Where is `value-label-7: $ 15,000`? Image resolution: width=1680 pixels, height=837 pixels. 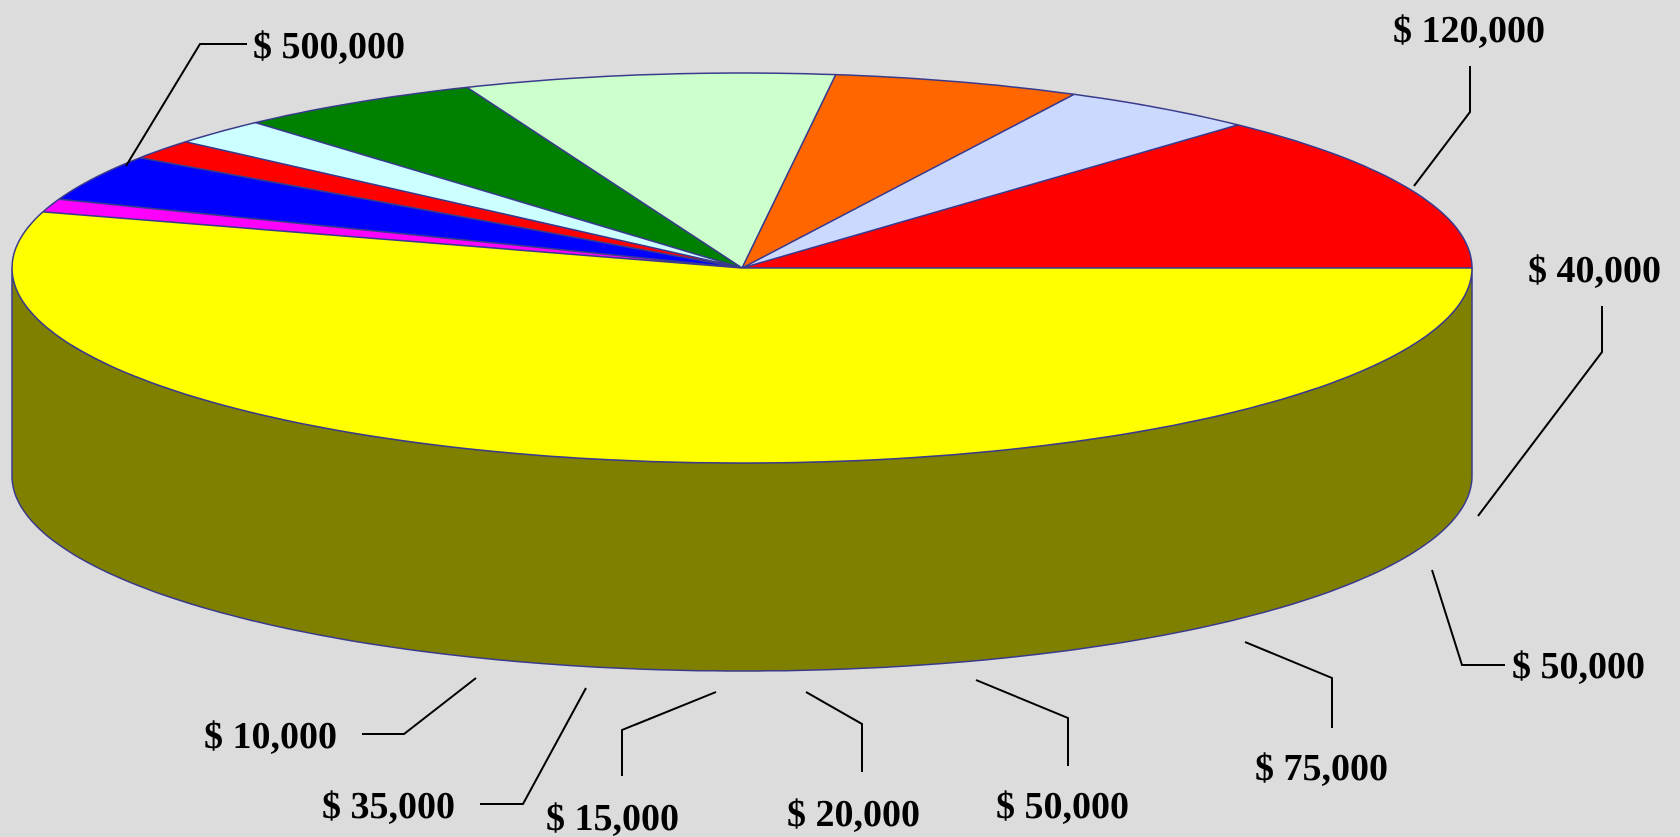 value-label-7: $ 15,000 is located at coordinates (612, 817).